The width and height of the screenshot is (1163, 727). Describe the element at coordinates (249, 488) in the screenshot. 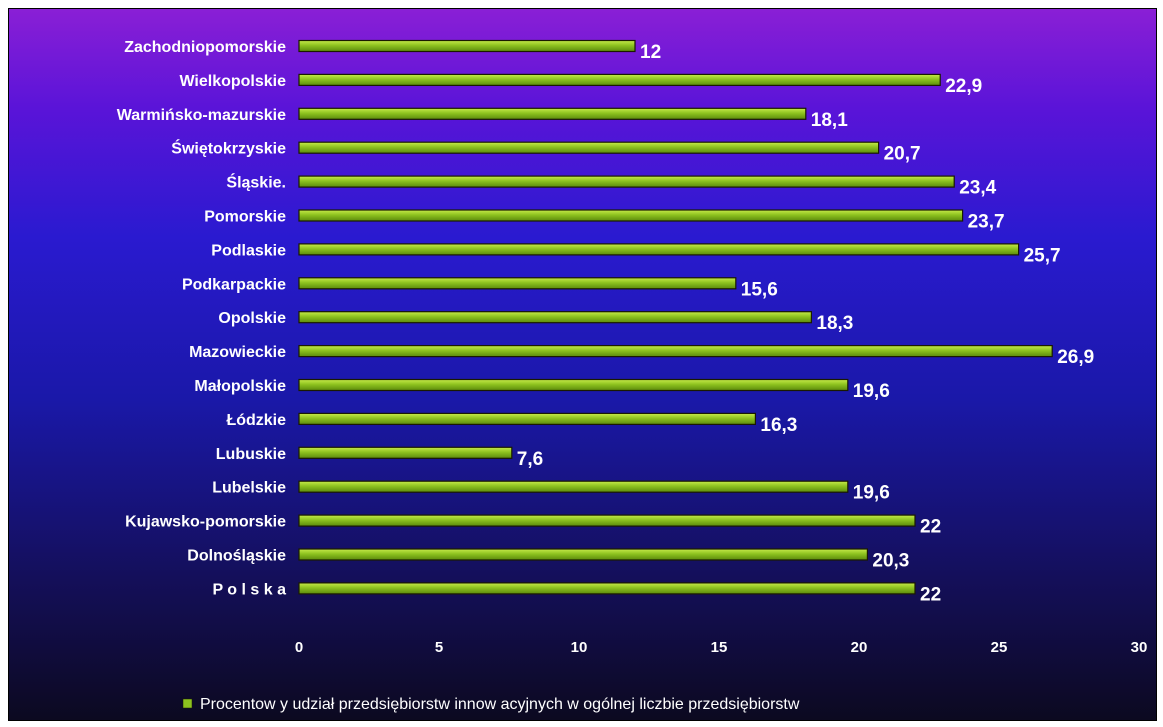

I see `category-label: Lubelskie` at that location.